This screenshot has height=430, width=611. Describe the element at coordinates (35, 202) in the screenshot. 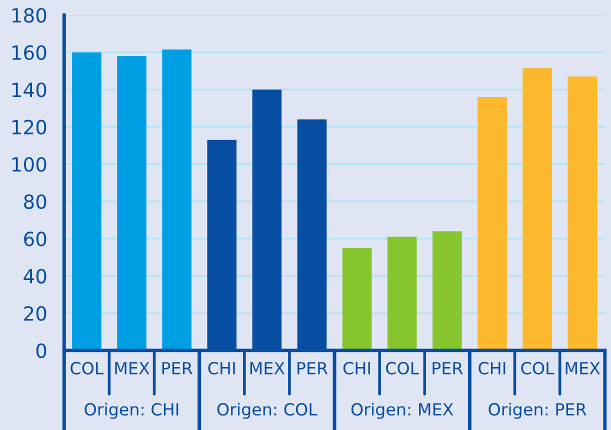

I see `y-tick-label: 80` at that location.